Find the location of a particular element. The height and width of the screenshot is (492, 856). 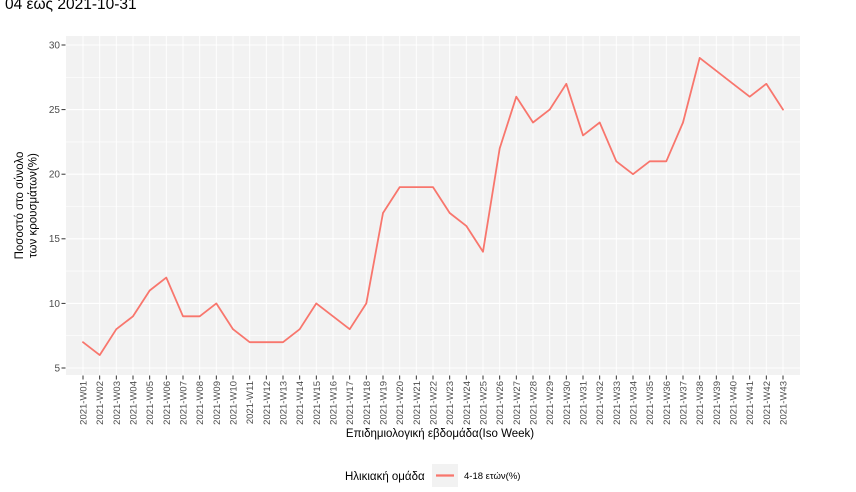

x-tick-label: 2021-W09 is located at coordinates (217, 403).